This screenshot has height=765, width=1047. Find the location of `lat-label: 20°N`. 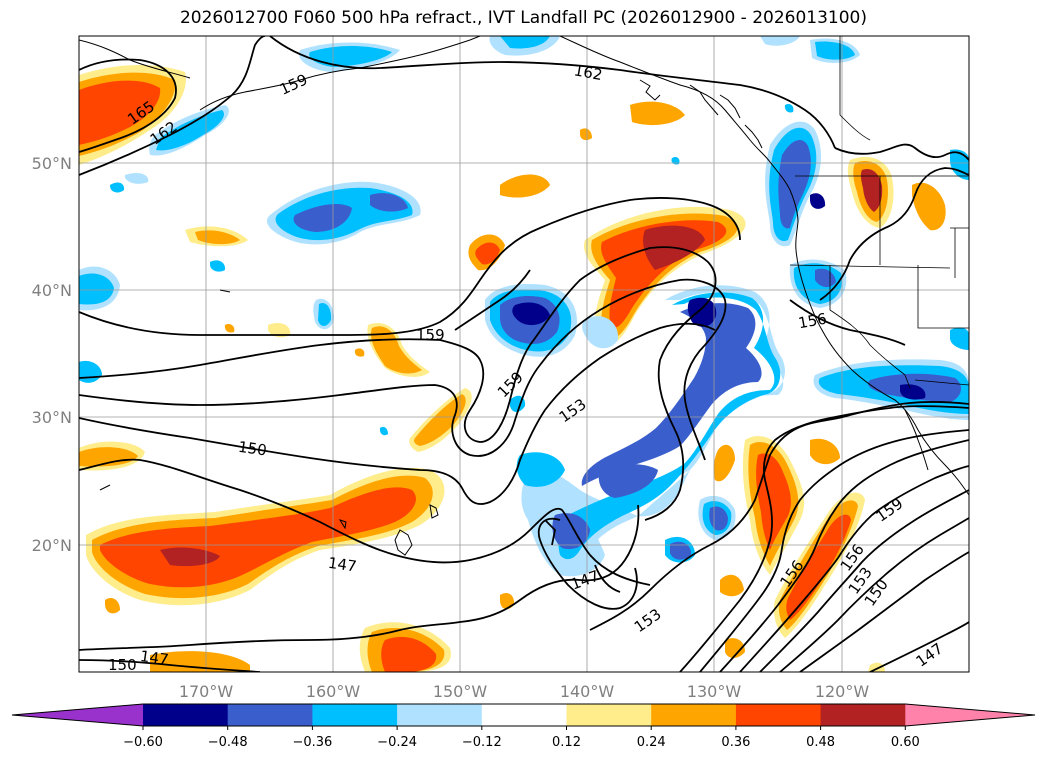

lat-label: 20°N is located at coordinates (52, 545).